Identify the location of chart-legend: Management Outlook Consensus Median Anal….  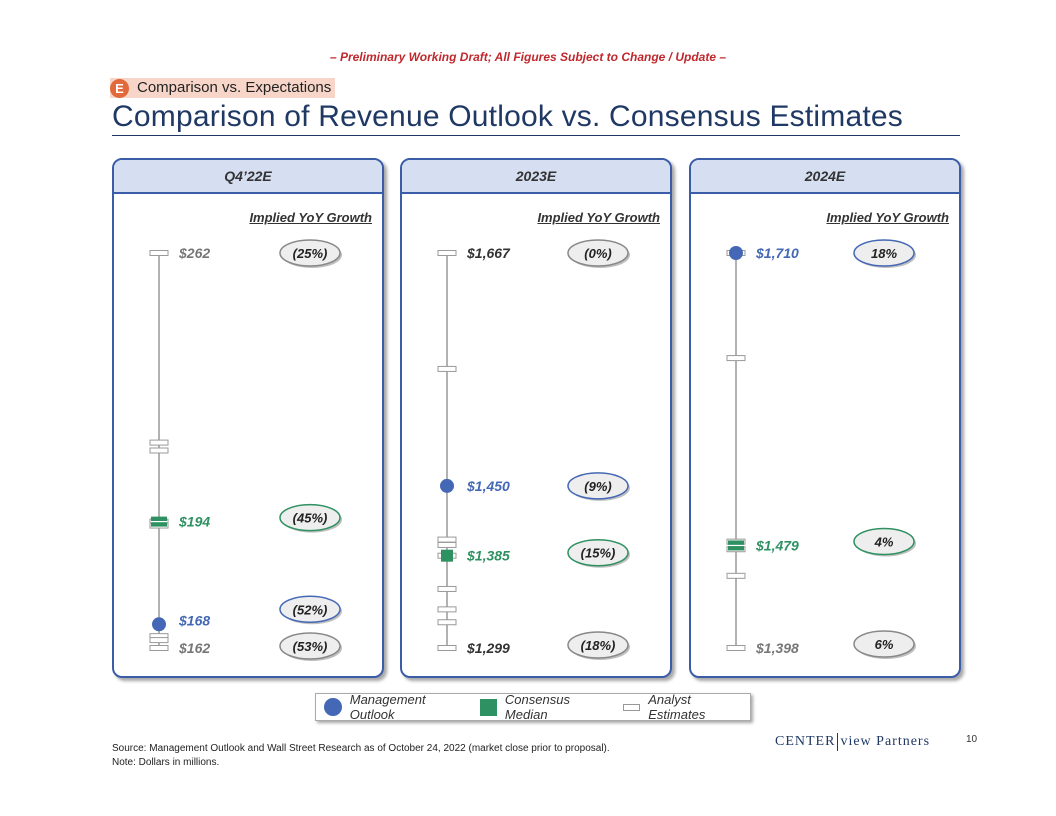
(533, 707).